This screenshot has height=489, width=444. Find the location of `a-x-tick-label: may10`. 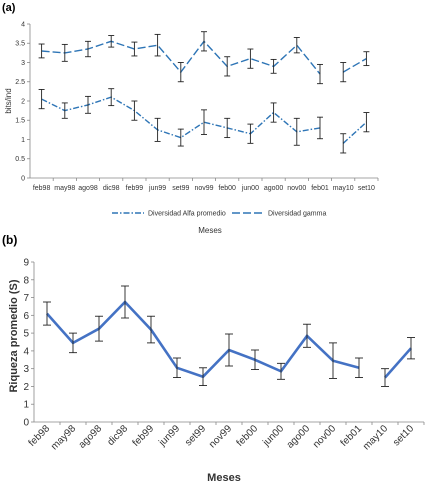

a-x-tick-label: may10 is located at coordinates (343, 188).